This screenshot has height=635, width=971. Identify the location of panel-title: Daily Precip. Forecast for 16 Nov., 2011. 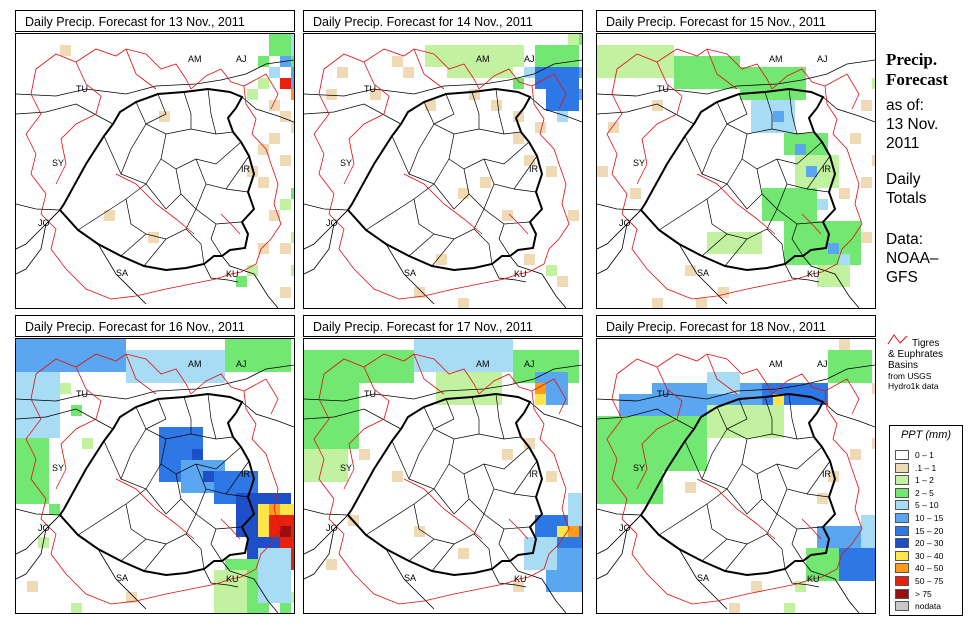
(155, 326).